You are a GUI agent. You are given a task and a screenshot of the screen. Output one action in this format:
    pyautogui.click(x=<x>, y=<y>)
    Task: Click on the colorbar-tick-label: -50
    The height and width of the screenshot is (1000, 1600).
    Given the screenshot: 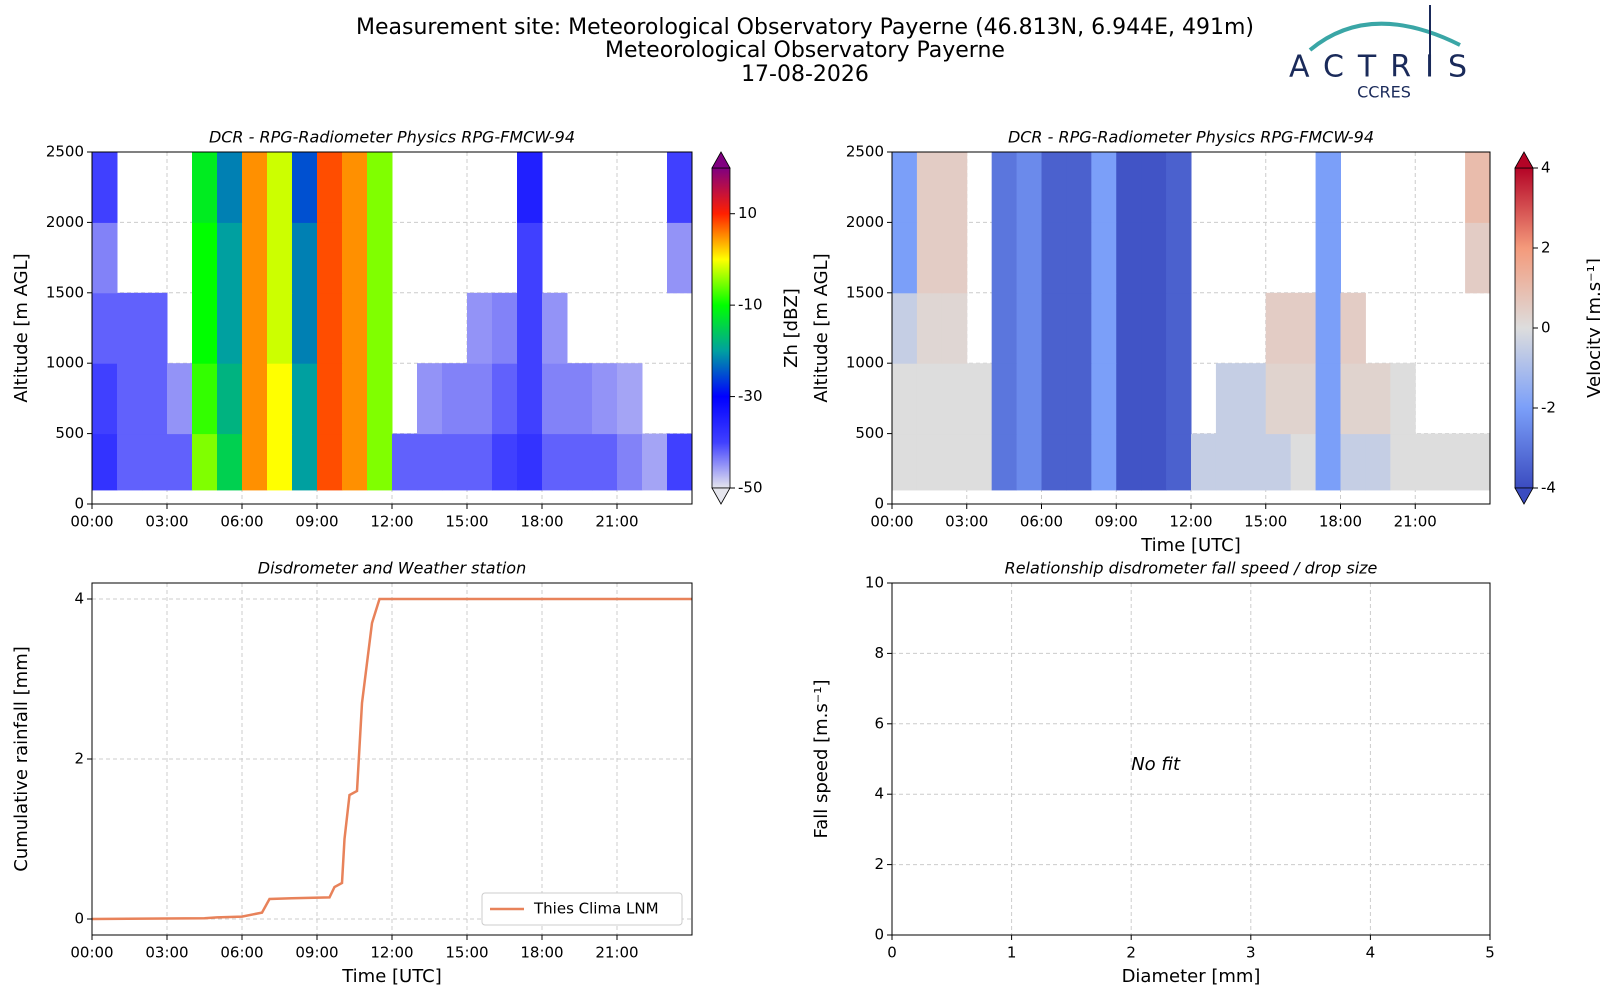 What is the action you would take?
    pyautogui.click(x=750, y=488)
    